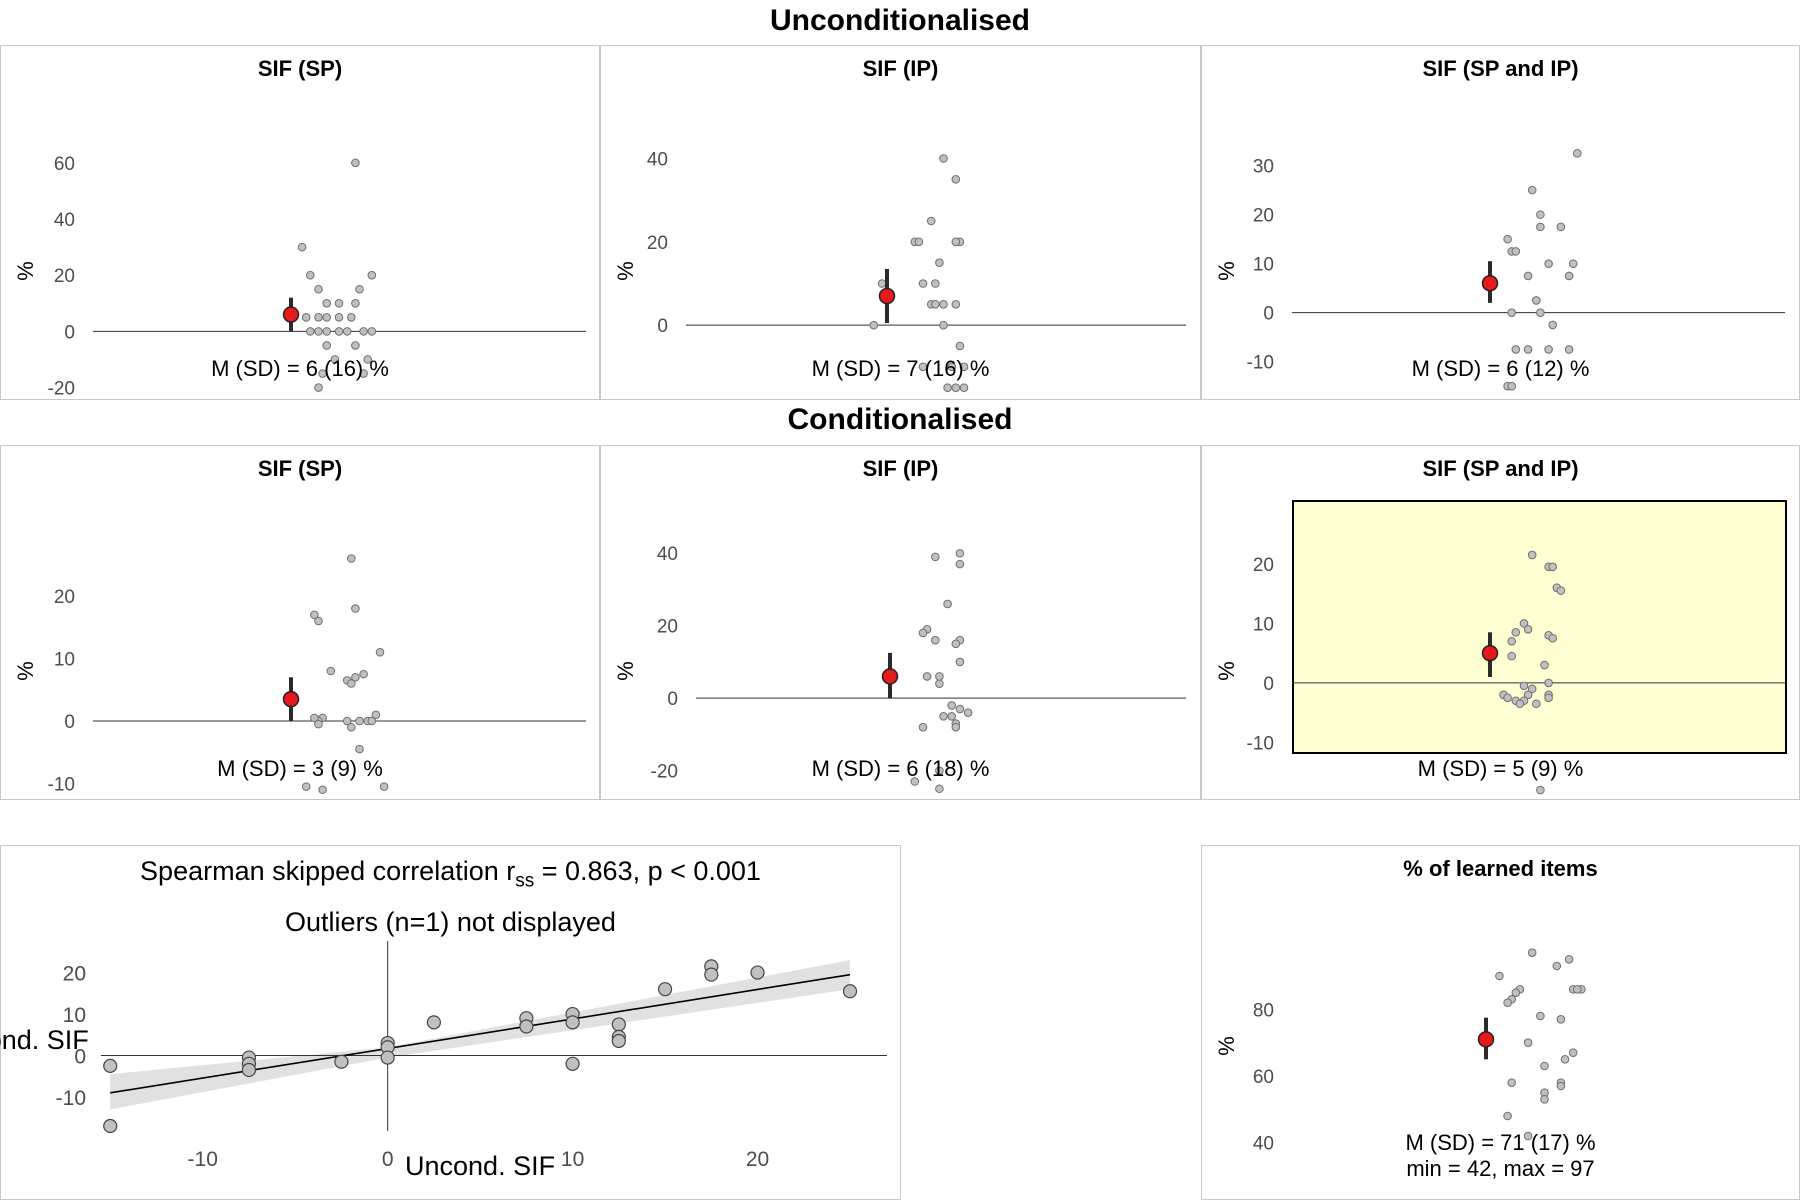 The image size is (1800, 1201). Describe the element at coordinates (1419, 1051) in the screenshot. I see `strip-plot: 80 60 40` at that location.